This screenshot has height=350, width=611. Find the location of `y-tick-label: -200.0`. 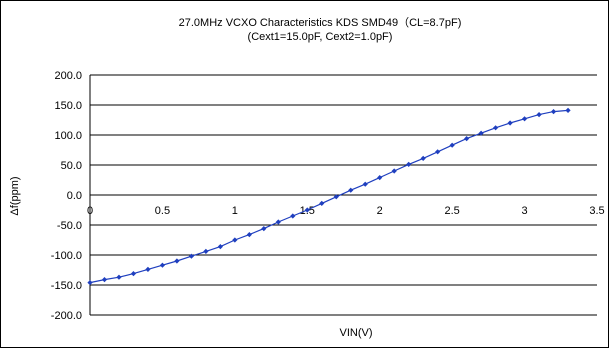

y-tick-label: -200.0 is located at coordinates (66, 316).